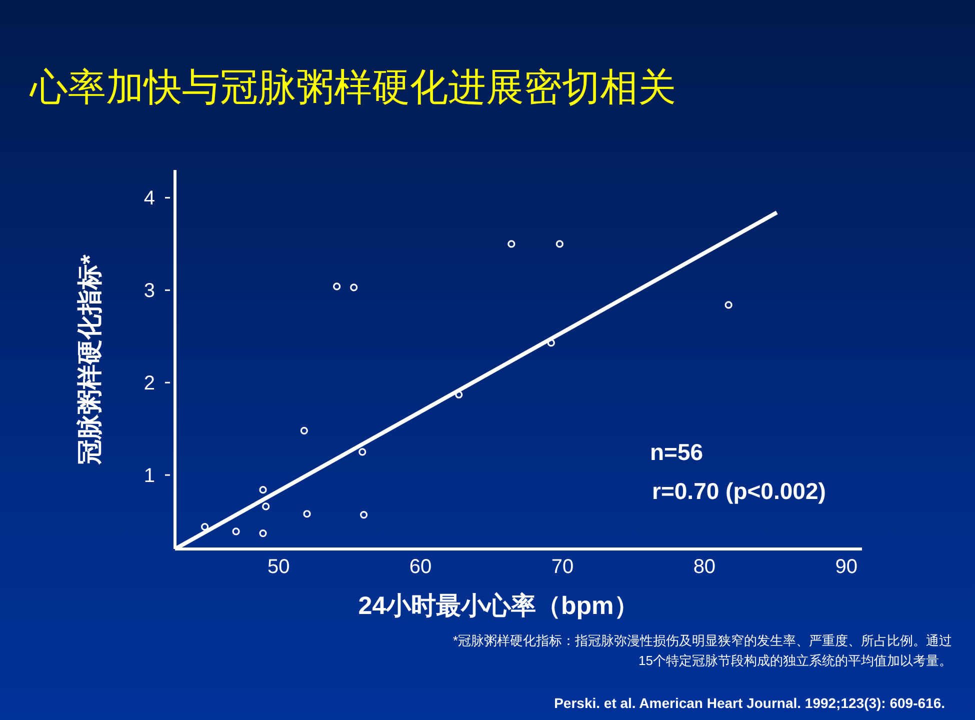 This screenshot has width=975, height=720. What do you see at coordinates (149, 199) in the screenshot?
I see `y-tick-label: 4` at bounding box center [149, 199].